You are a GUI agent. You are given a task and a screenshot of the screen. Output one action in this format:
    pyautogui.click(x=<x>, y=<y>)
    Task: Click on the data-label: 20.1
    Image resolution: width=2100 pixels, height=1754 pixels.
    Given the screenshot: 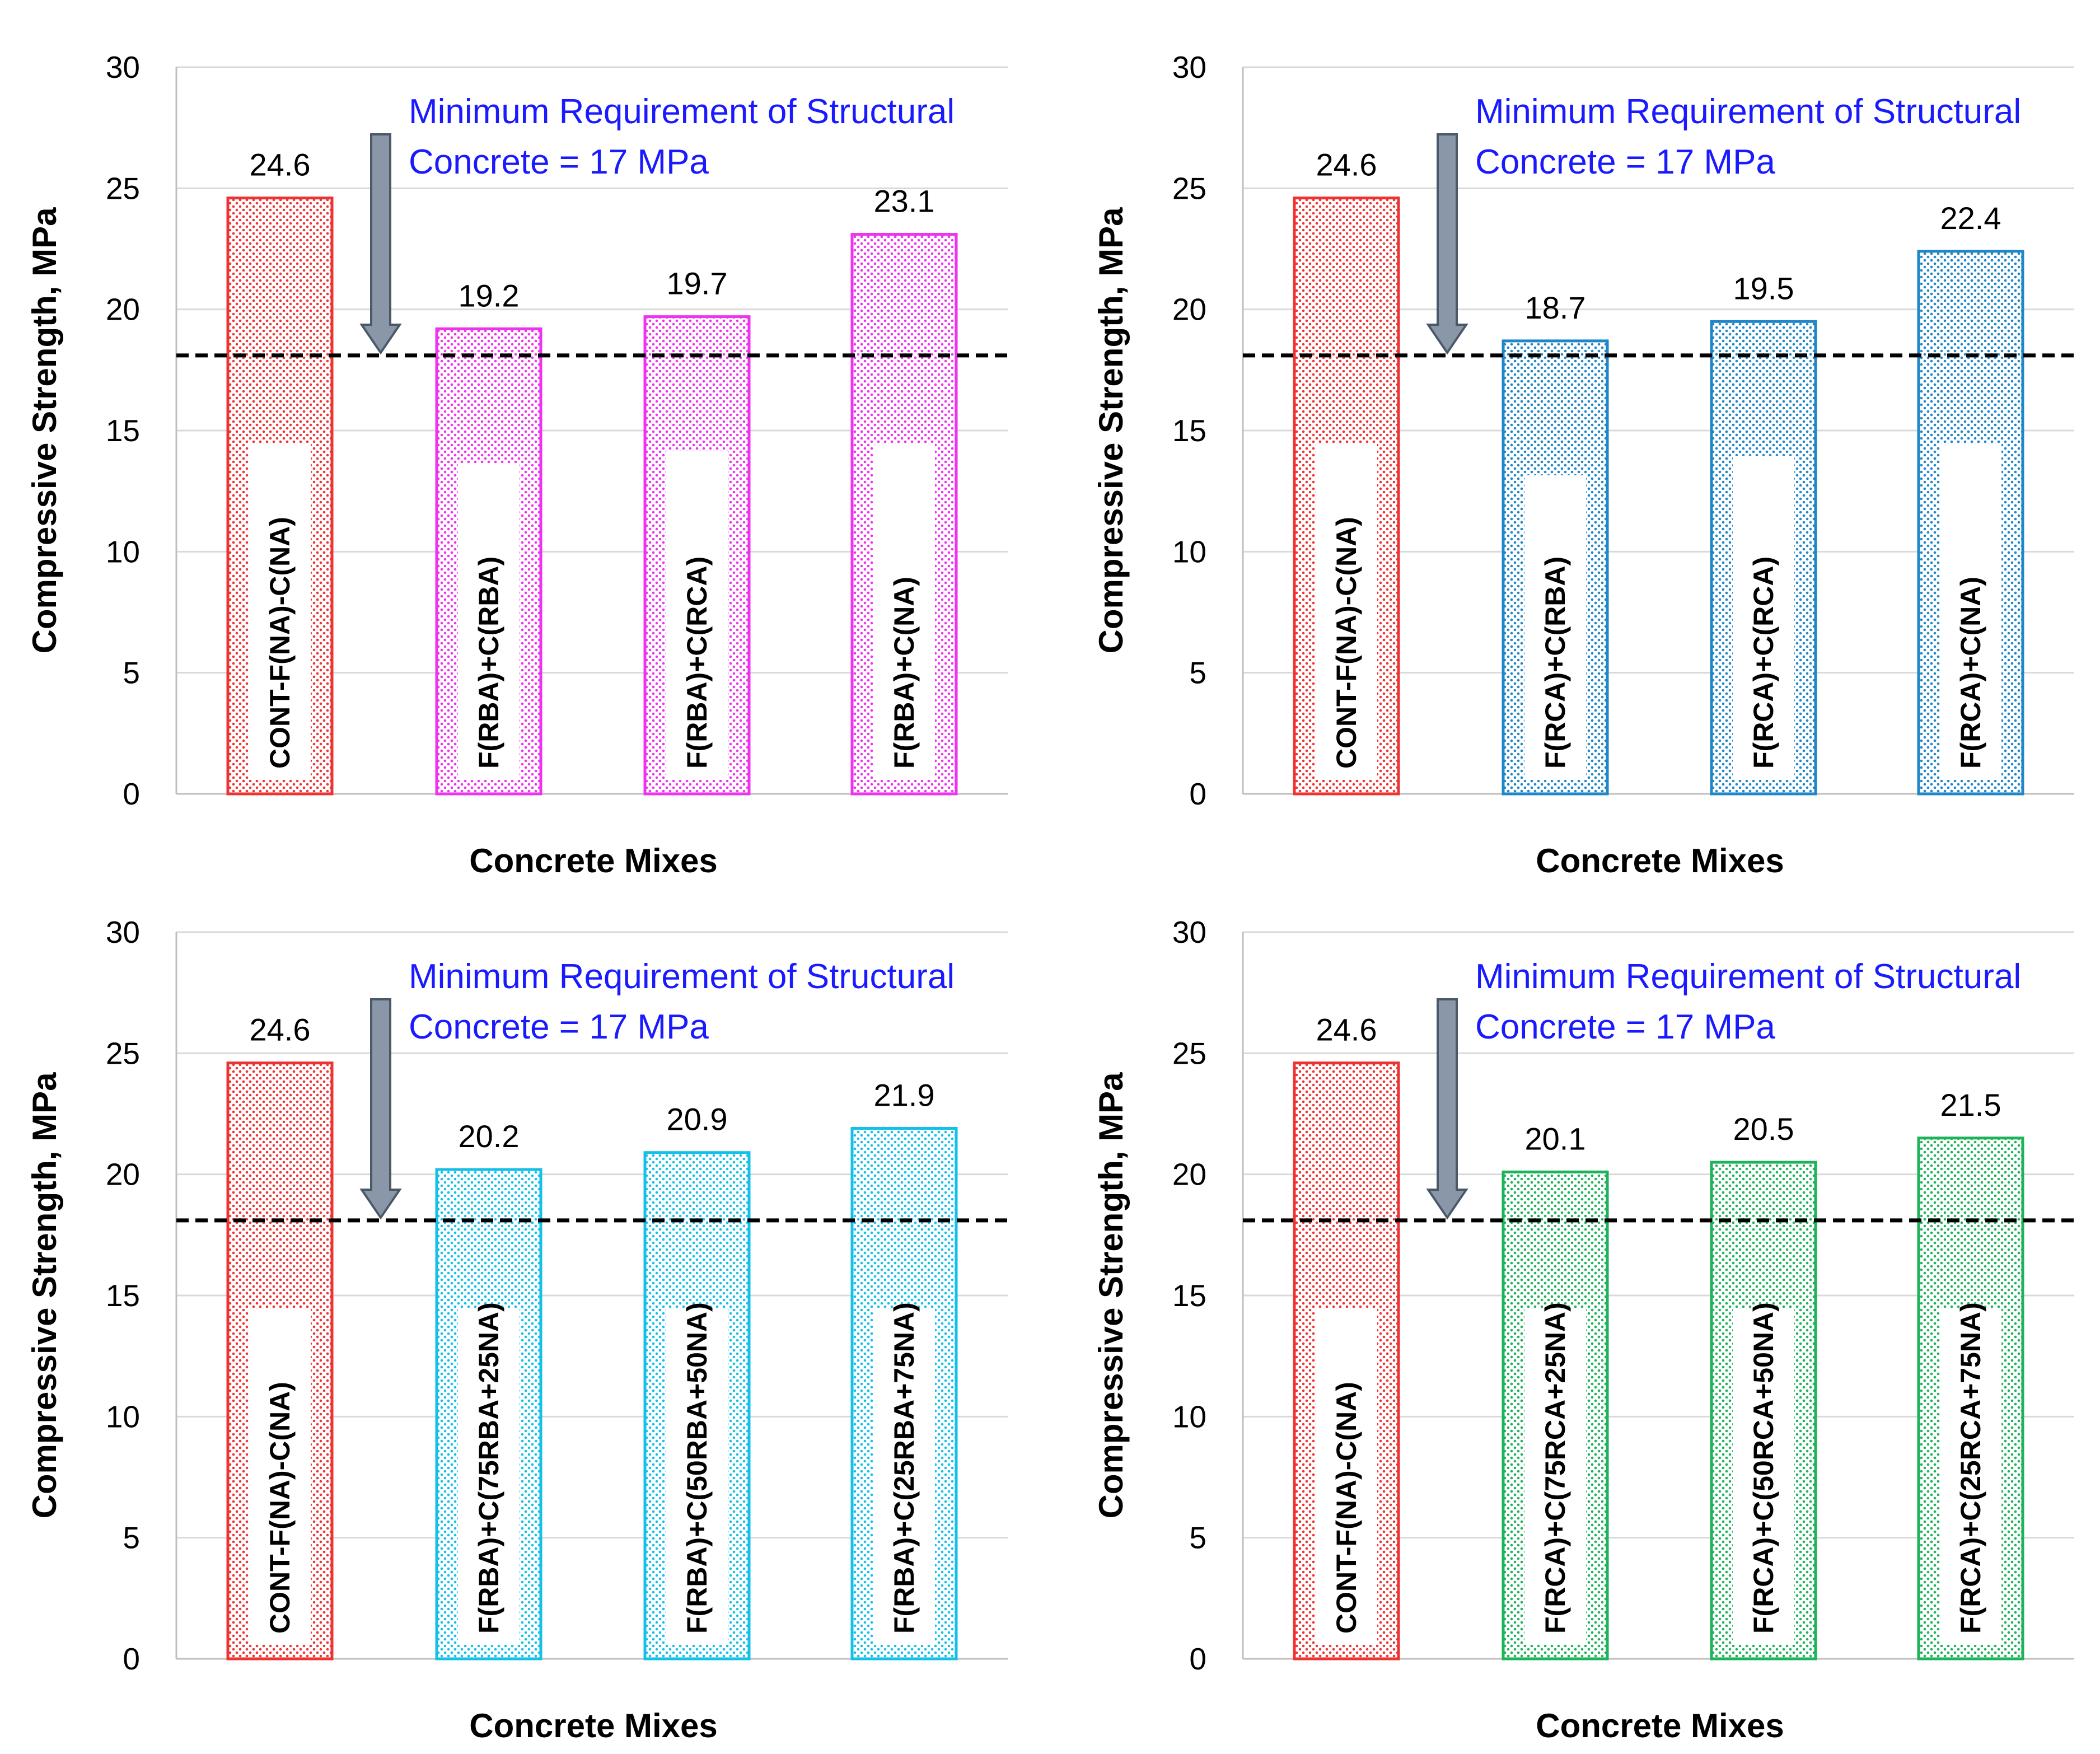 What is the action you would take?
    pyautogui.click(x=1556, y=1138)
    